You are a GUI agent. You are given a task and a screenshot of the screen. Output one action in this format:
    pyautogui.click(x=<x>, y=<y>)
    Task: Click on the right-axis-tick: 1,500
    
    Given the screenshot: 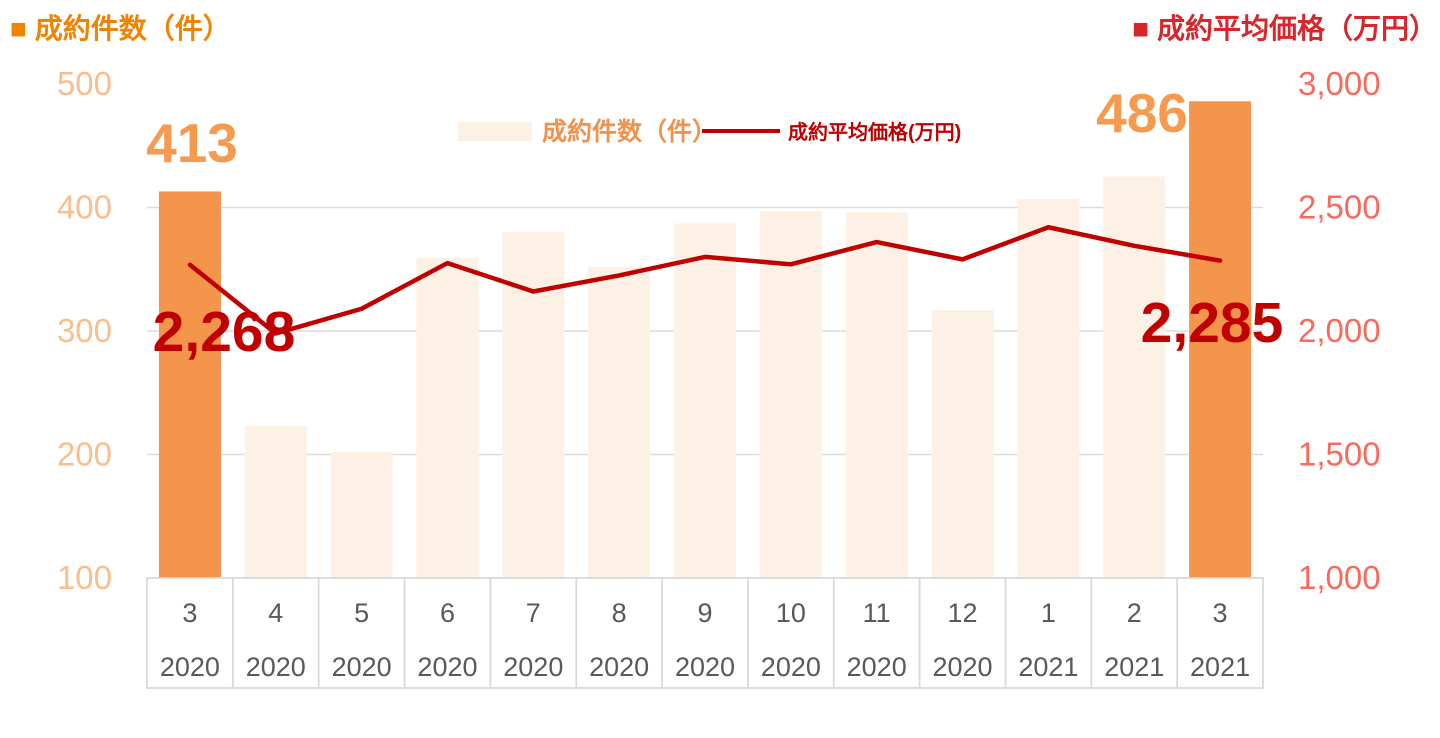 What is the action you would take?
    pyautogui.click(x=1339, y=454)
    